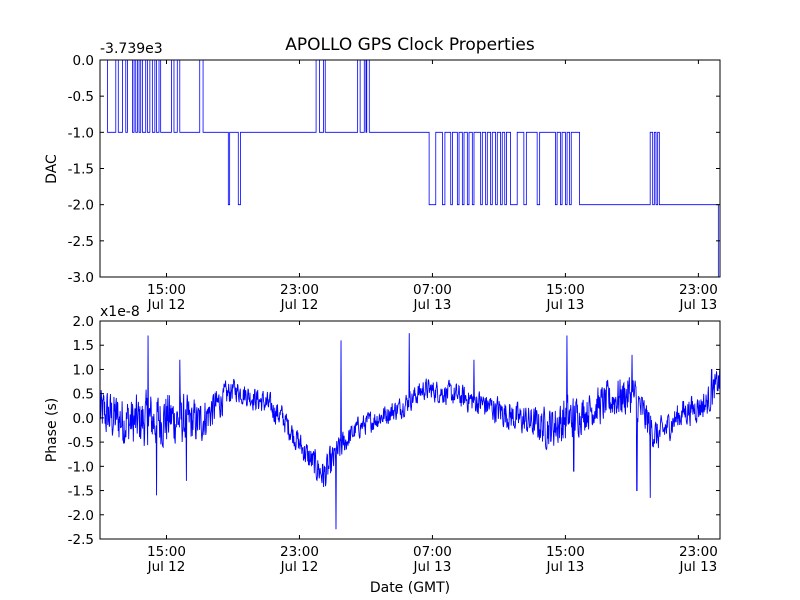 The height and width of the screenshot is (600, 800). What do you see at coordinates (410, 588) in the screenshot?
I see `x-axis-label: Date (GMT)` at bounding box center [410, 588].